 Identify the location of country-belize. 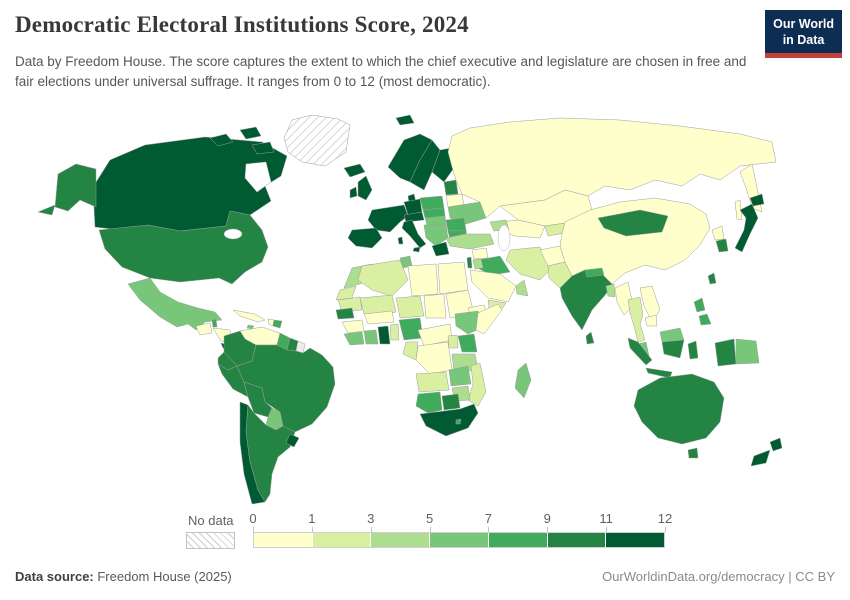
(214, 323).